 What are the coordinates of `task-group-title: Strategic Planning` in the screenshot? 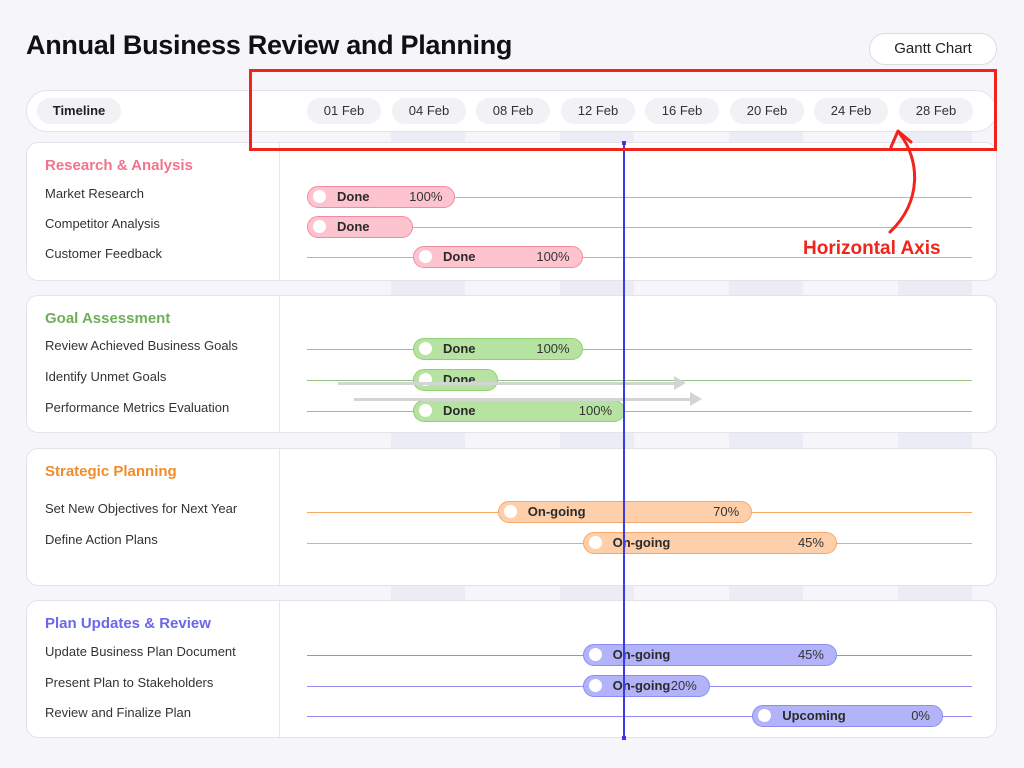 It's located at (111, 471).